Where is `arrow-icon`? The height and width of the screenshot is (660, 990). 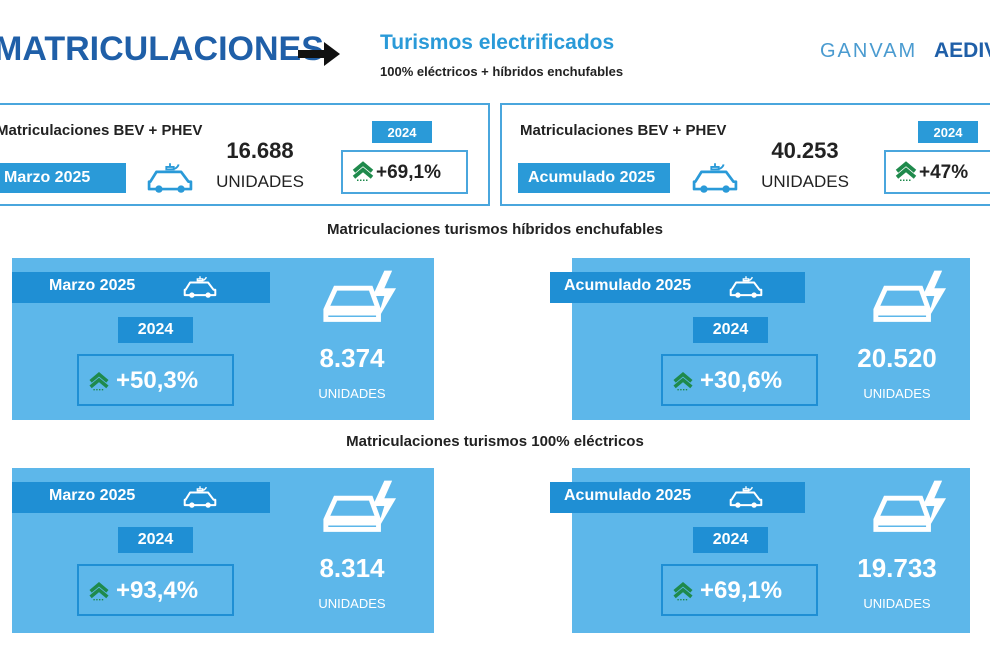 arrow-icon is located at coordinates (319, 54).